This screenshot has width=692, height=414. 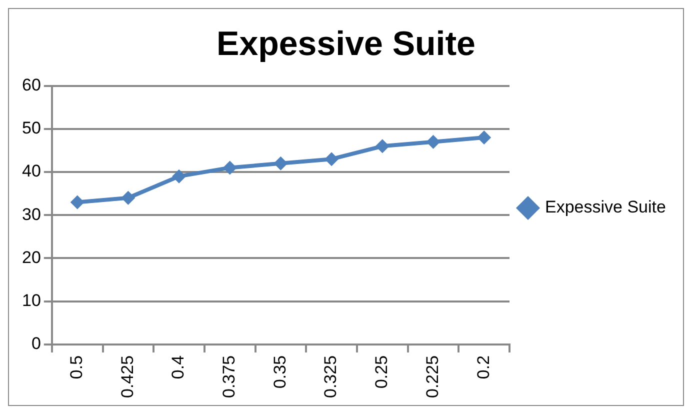 I want to click on y-tick-label: 50, so click(x=31, y=128).